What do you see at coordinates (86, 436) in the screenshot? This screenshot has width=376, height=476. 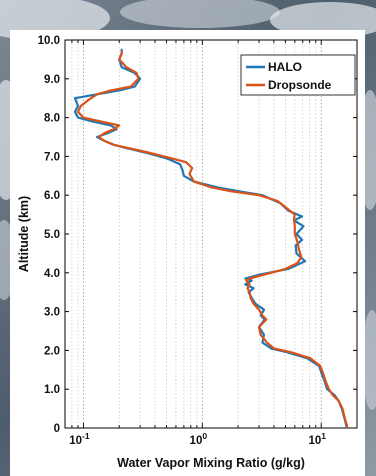 I see `x-tick-exponent: -1` at bounding box center [86, 436].